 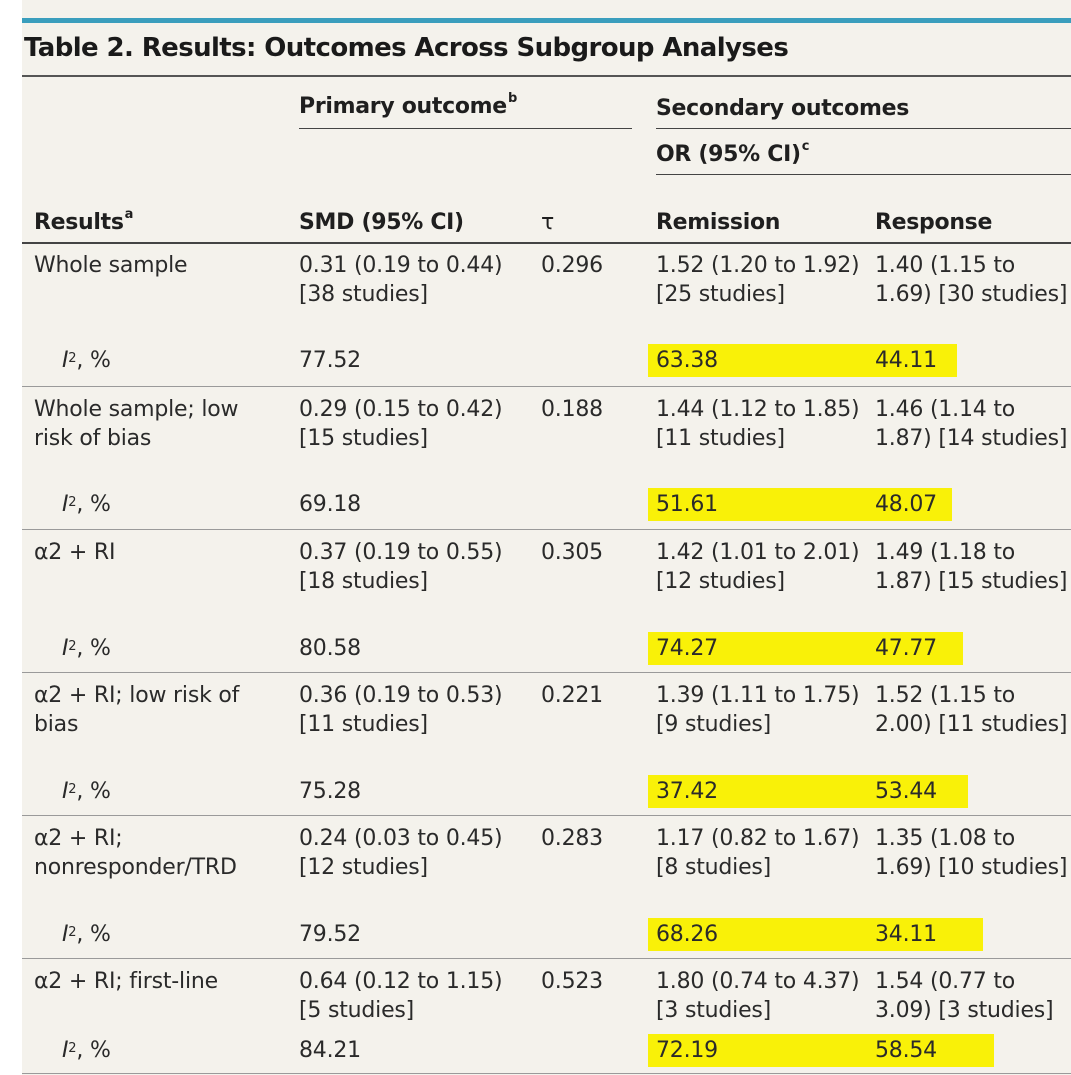 I want to click on response-cell: 1.52 (1.15 to 2.00) [11 studies], so click(x=971, y=710).